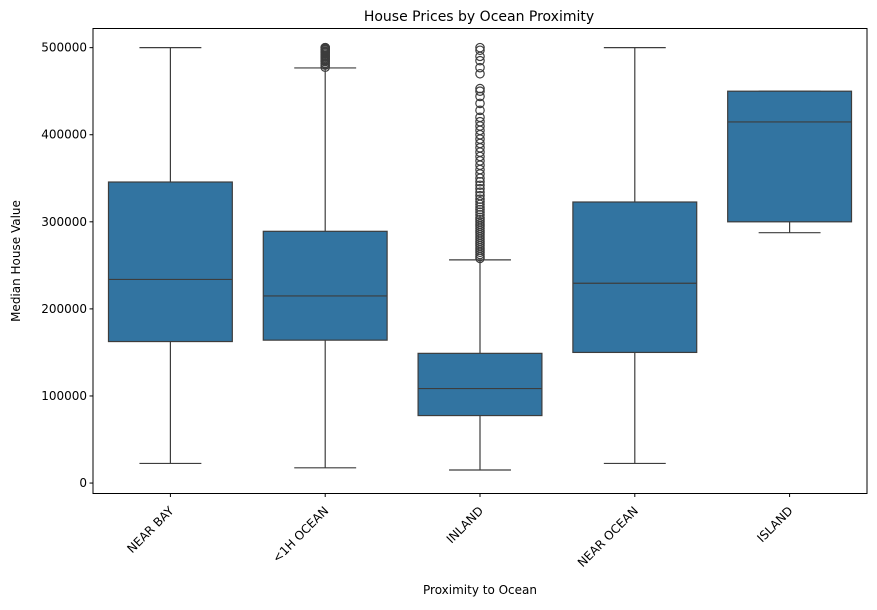  What do you see at coordinates (64, 48) in the screenshot?
I see `y-tick-label: 500000` at bounding box center [64, 48].